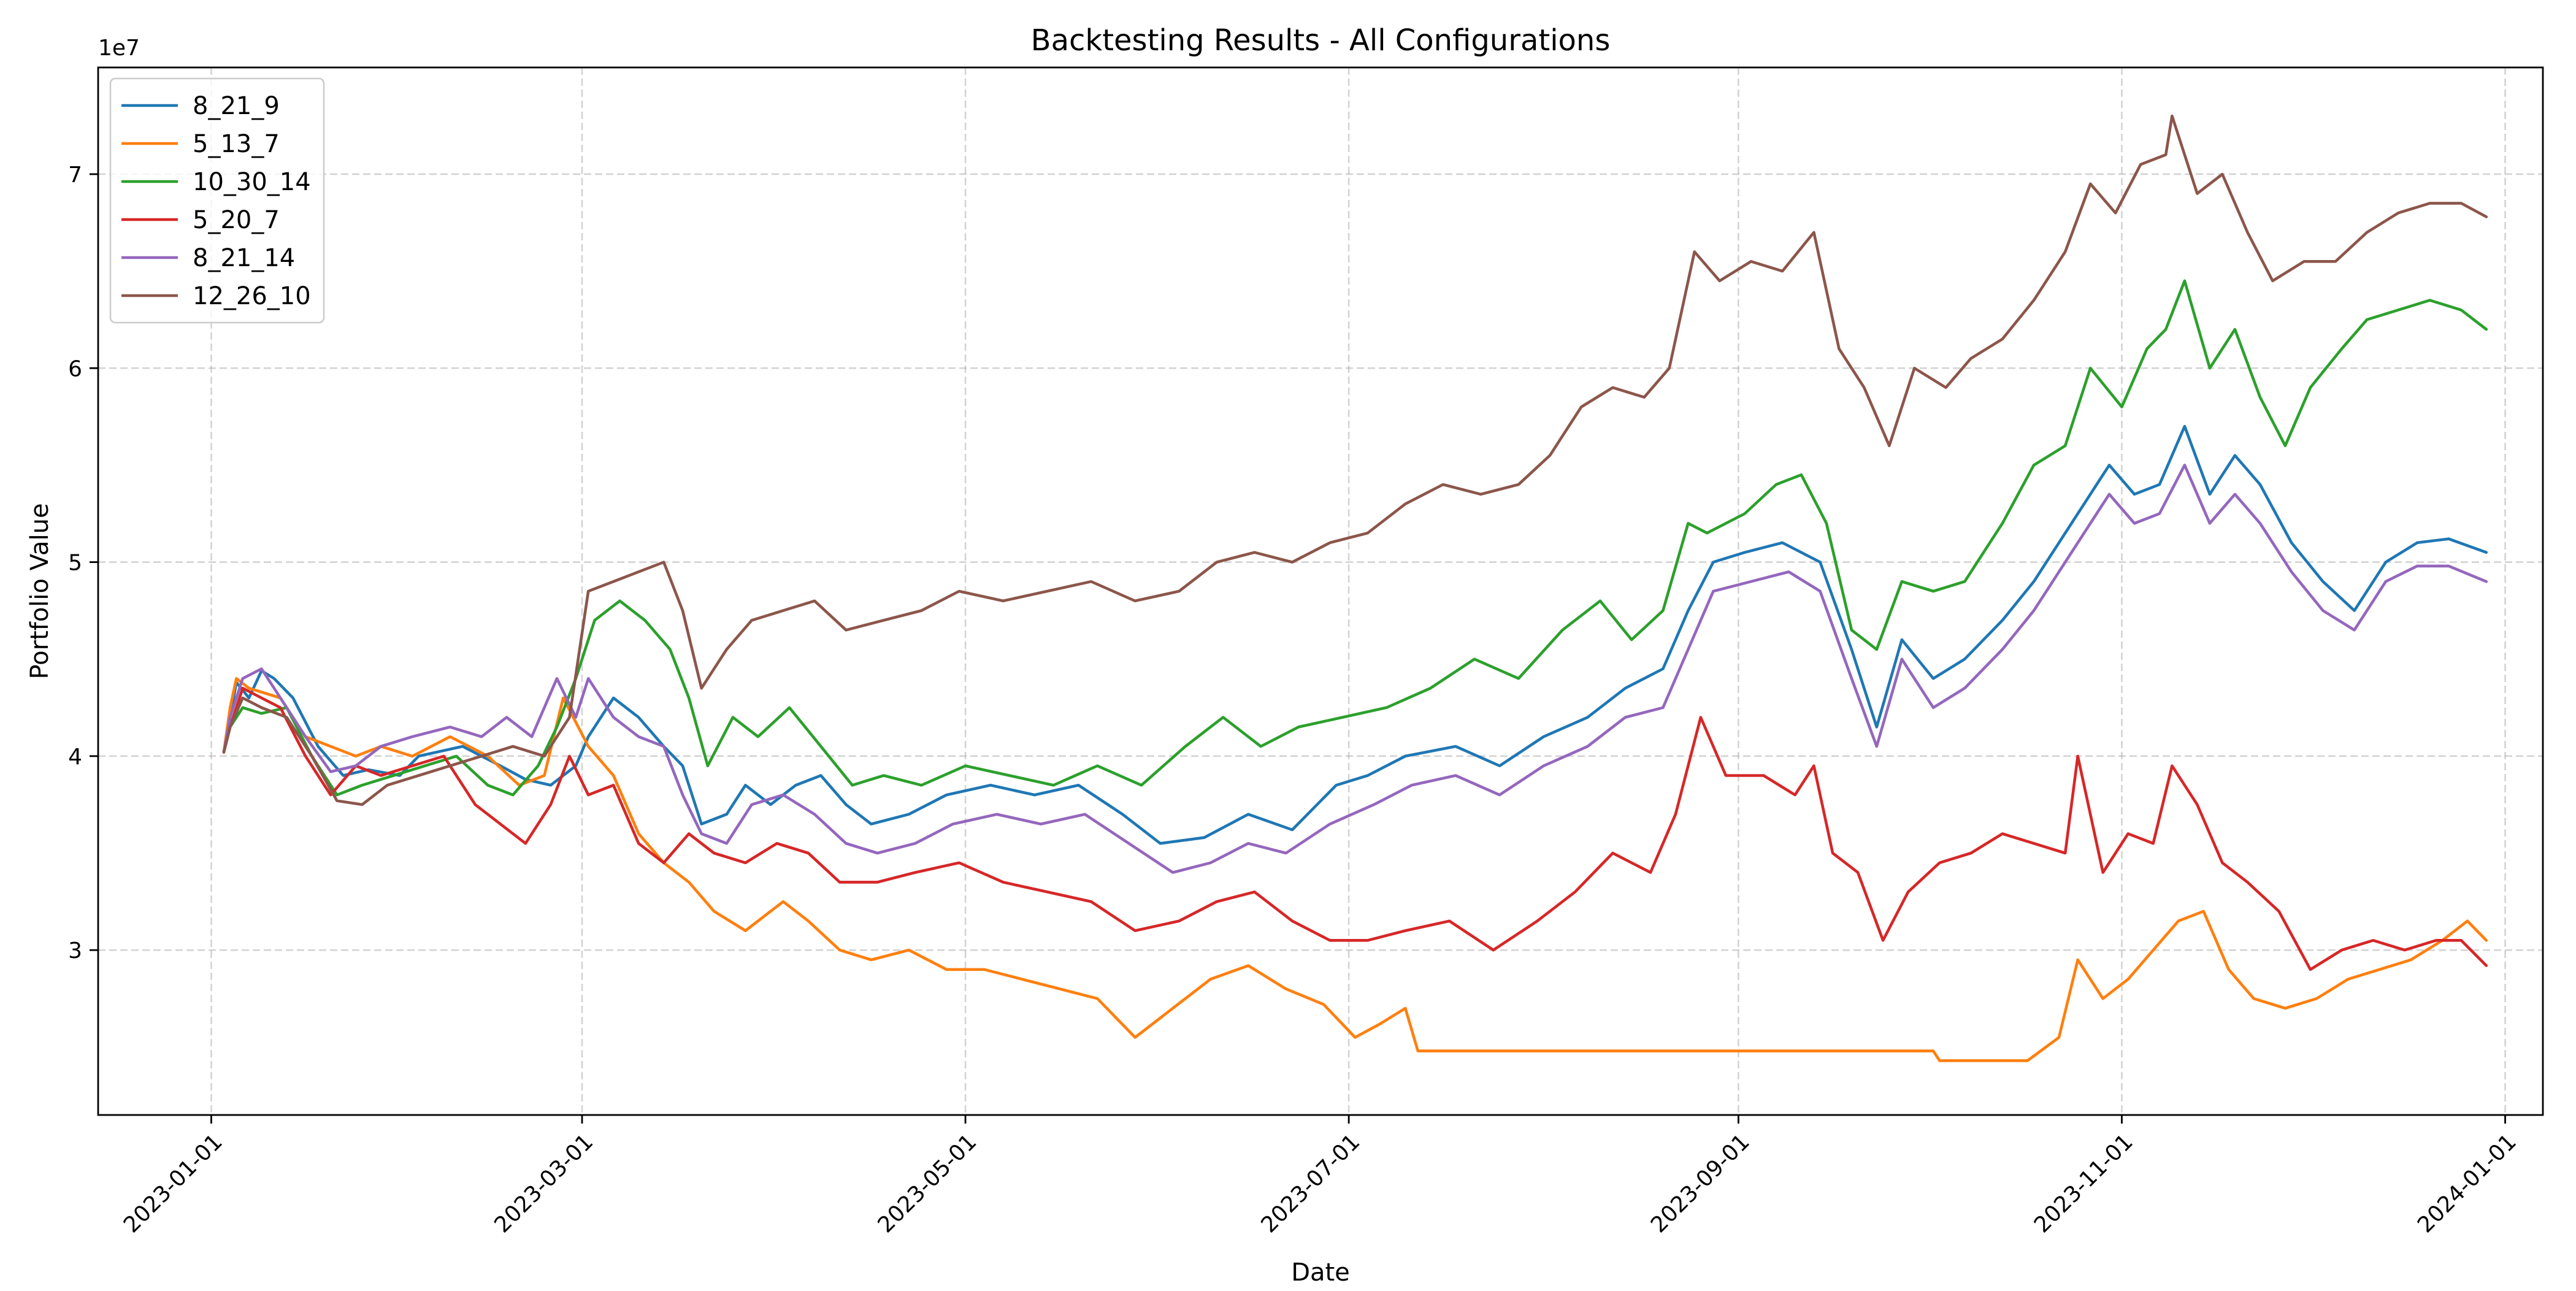  Describe the element at coordinates (236, 106) in the screenshot. I see `legend-label-8_21_9: 8_21_9` at that location.